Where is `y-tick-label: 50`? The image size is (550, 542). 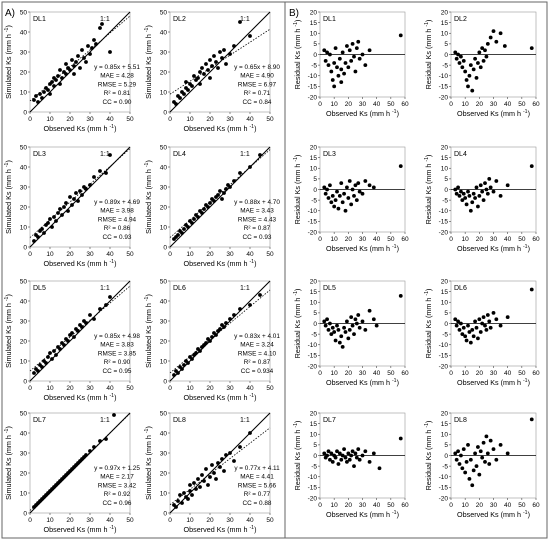
y-tick-label: 50 is located at coordinates (24, 147).